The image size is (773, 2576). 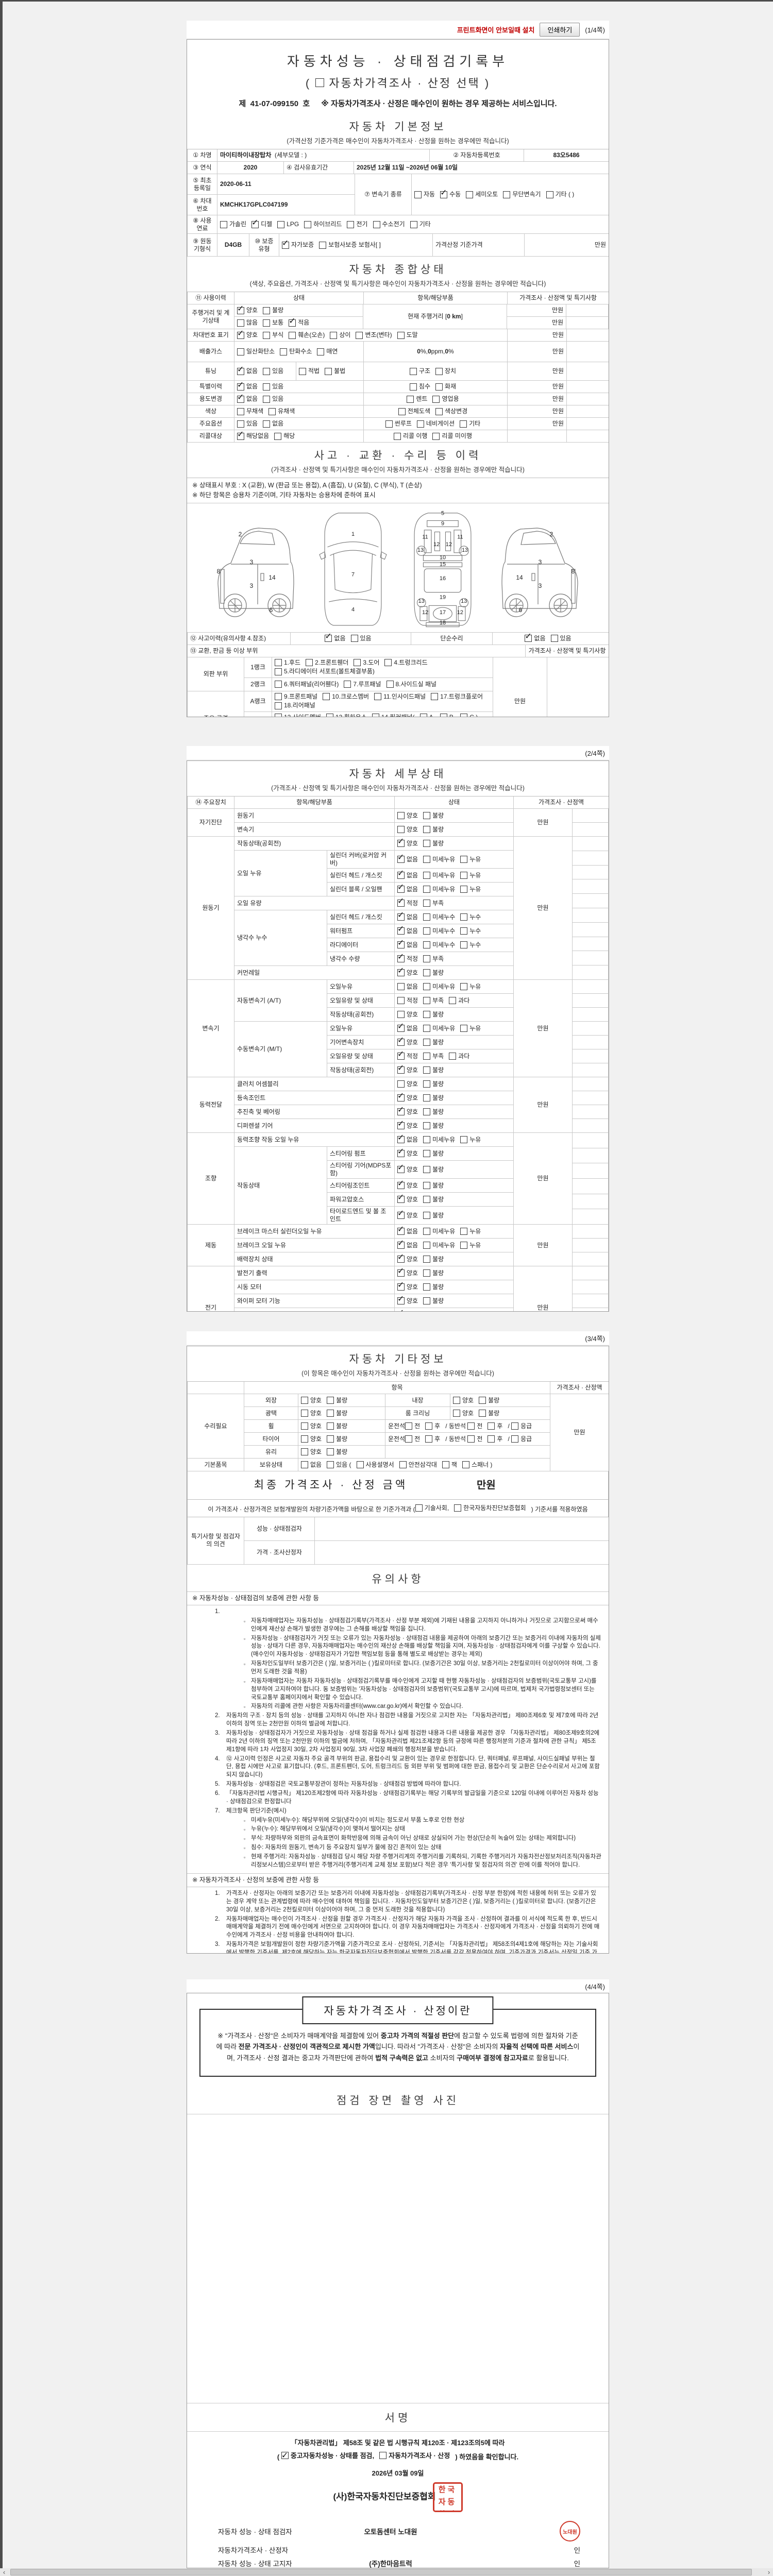 I want to click on option-label: 영업용, so click(x=450, y=398).